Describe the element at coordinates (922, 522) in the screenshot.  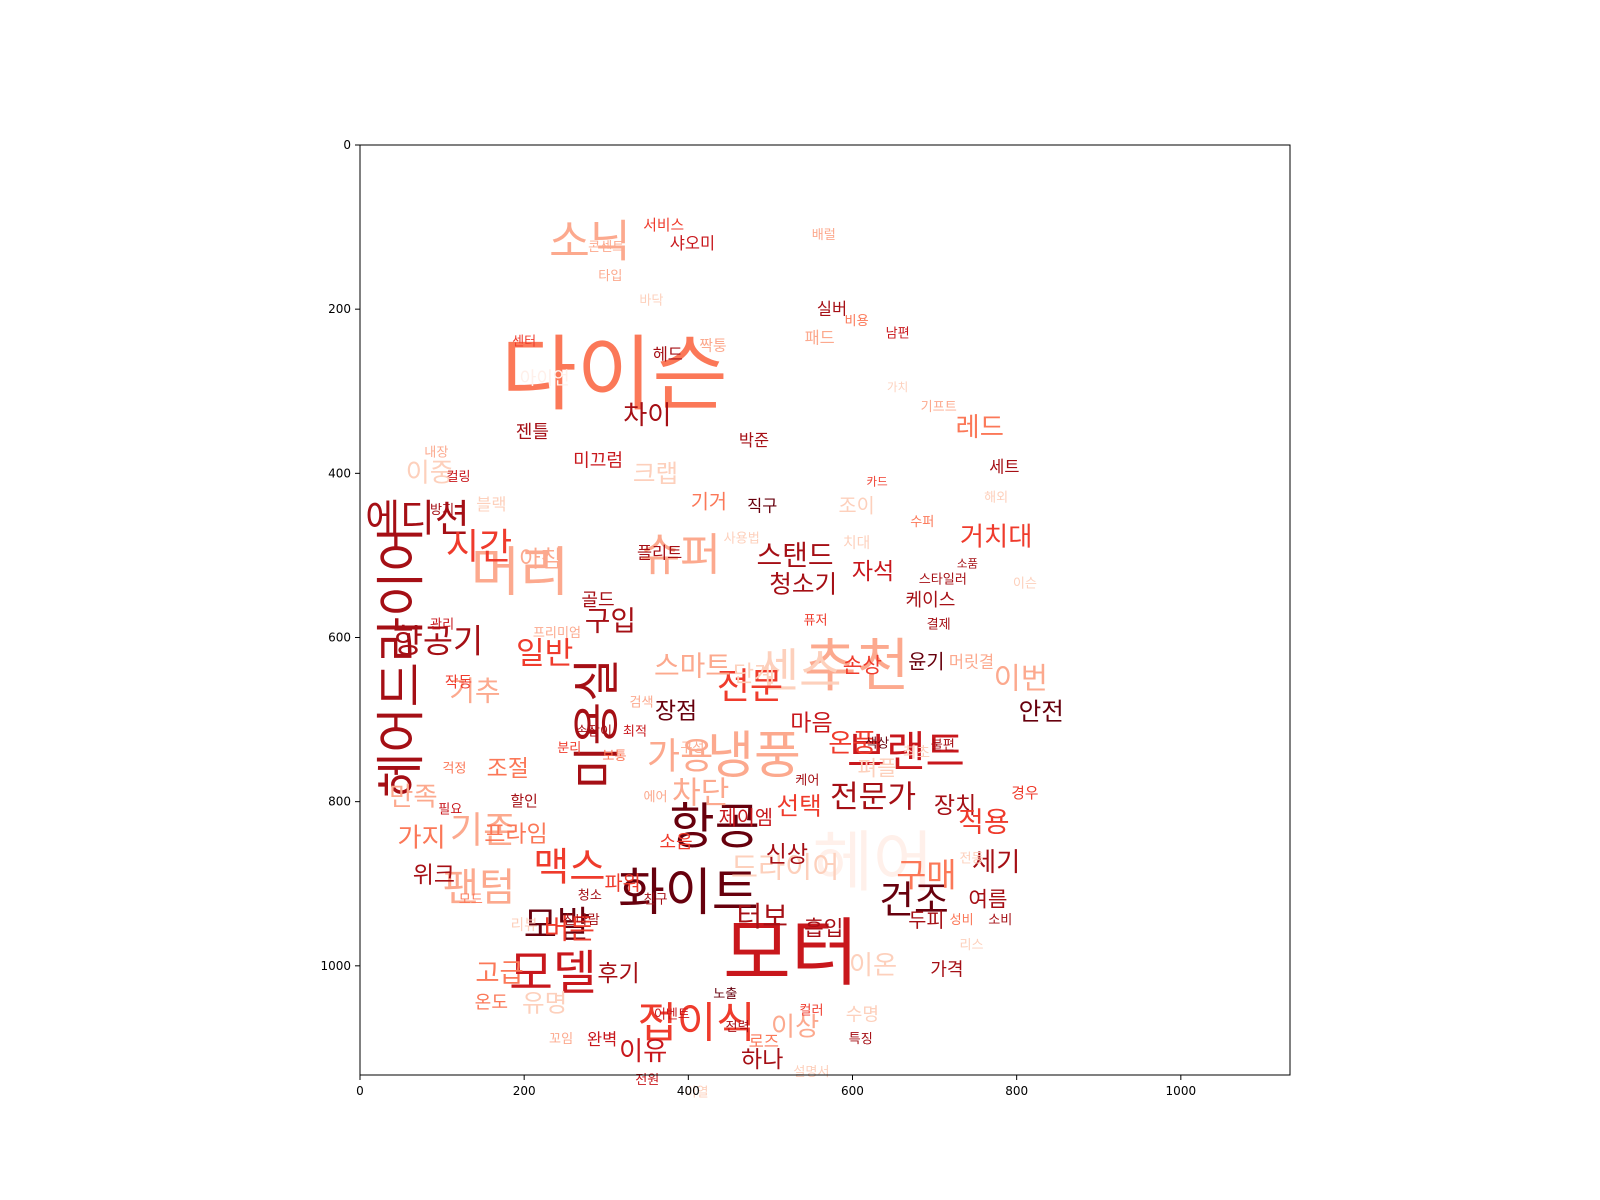
I see `word-113: 수퍼` at that location.